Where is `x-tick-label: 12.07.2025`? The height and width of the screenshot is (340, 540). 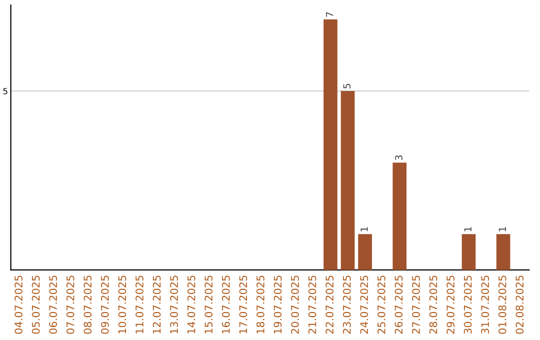 x-tick-label: 12.07.2025 is located at coordinates (156, 305).